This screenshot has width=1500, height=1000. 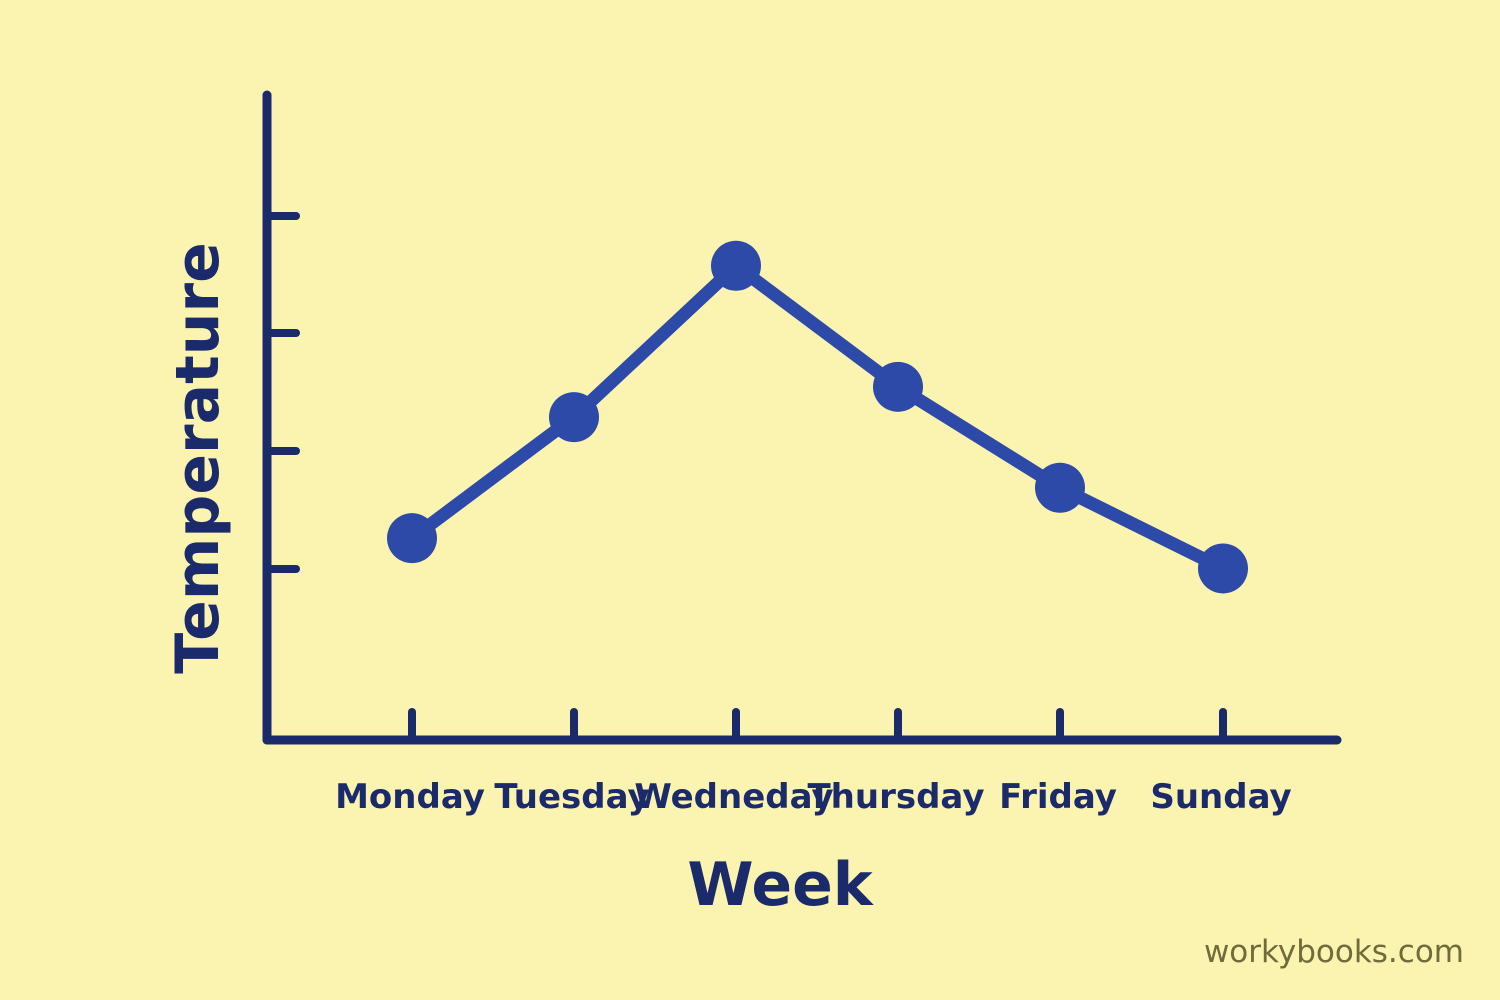 What do you see at coordinates (895, 797) in the screenshot?
I see `x-tick-label: Thursday` at bounding box center [895, 797].